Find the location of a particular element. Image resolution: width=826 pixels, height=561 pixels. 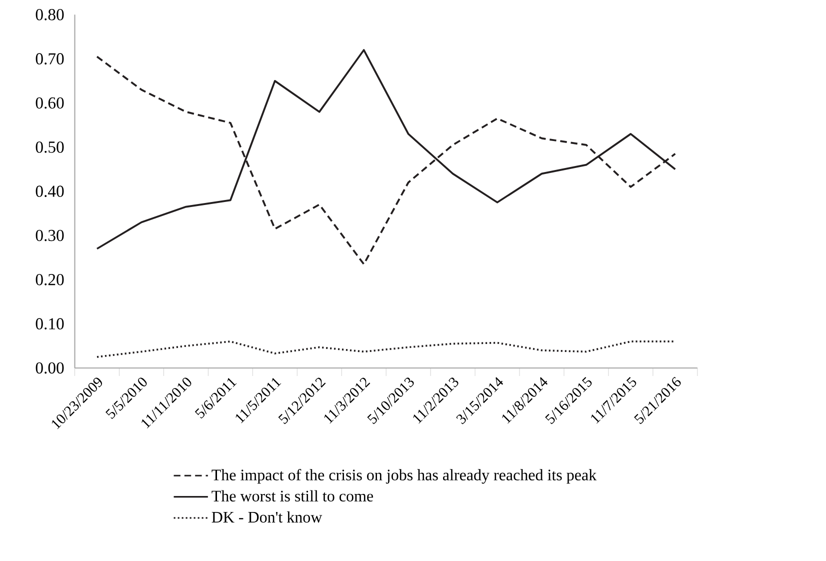

y-tick-label: 0.10 is located at coordinates (50, 324).